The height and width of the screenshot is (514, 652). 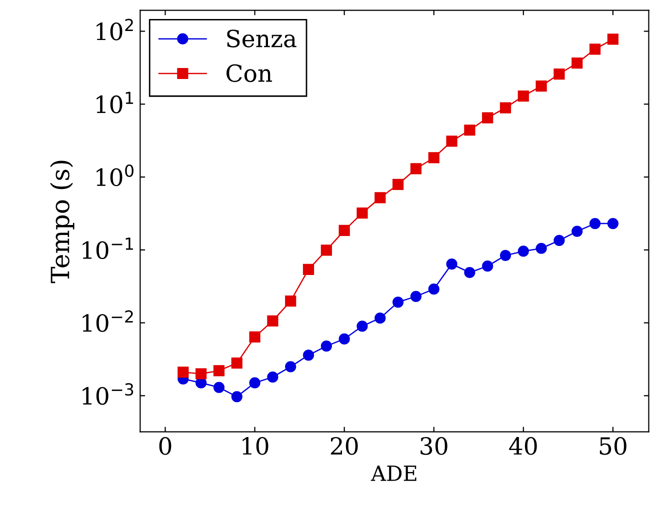 I want to click on x-tick-label: 30, so click(x=434, y=446).